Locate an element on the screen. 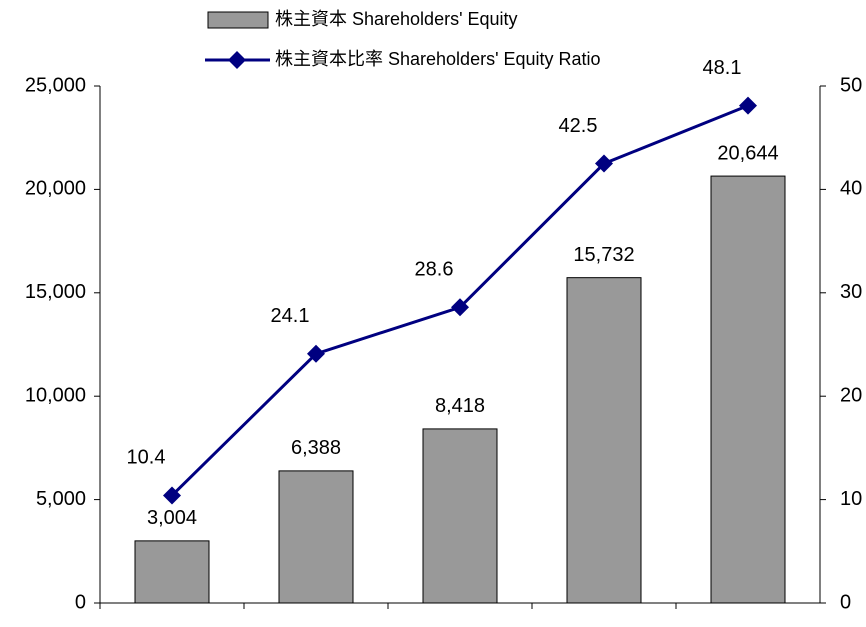  y2-tick-label: 20 is located at coordinates (851, 395).